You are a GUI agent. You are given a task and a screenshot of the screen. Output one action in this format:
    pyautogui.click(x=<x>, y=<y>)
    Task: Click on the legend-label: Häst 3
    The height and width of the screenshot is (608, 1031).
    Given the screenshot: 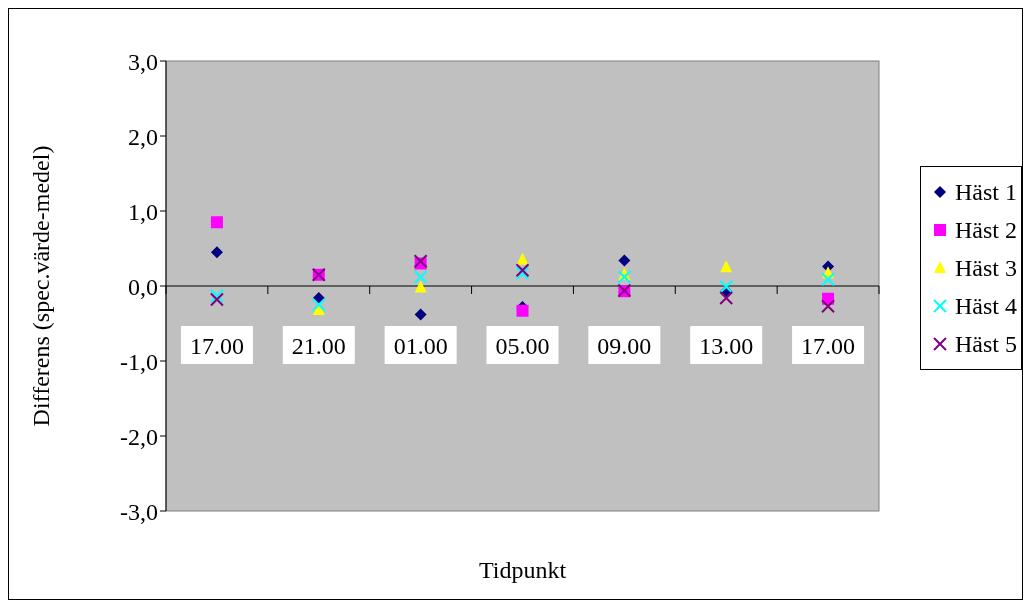 What is the action you would take?
    pyautogui.click(x=986, y=268)
    